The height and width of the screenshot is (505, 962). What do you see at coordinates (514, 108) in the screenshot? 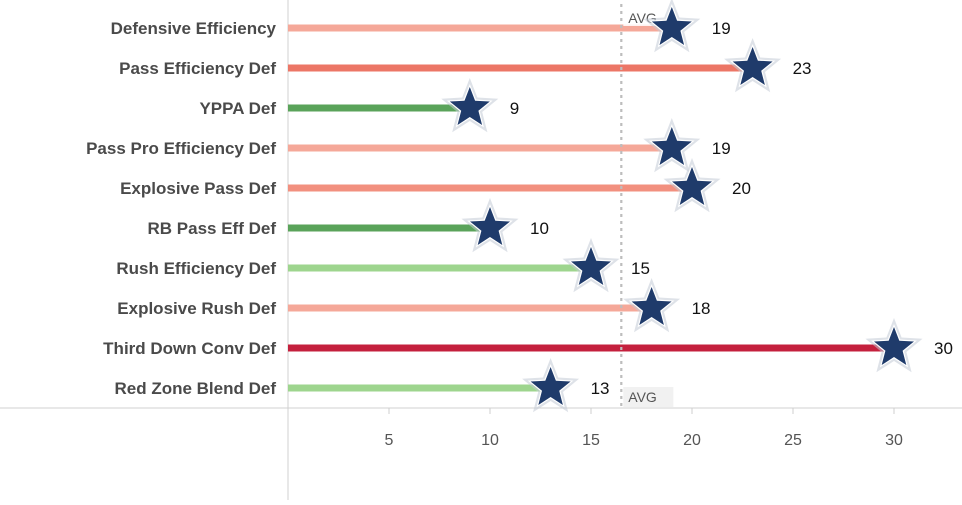
I see `value-label: 9` at bounding box center [514, 108].